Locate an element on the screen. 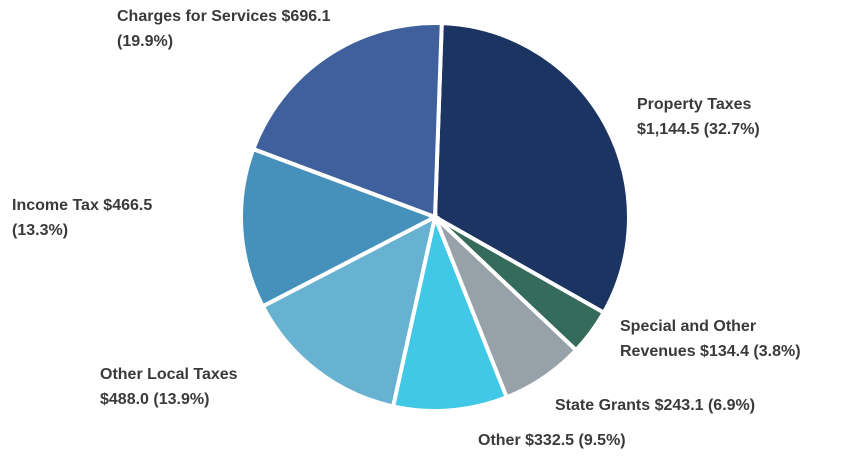  category-name: Other is located at coordinates (499, 440).